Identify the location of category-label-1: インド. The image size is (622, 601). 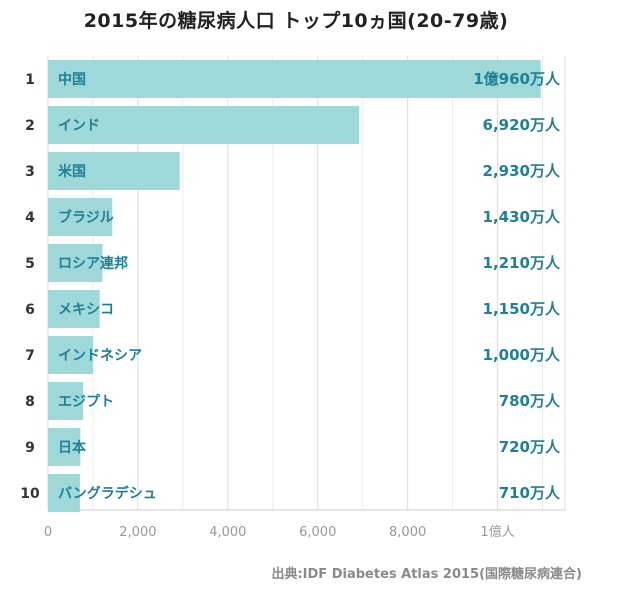
(79, 126).